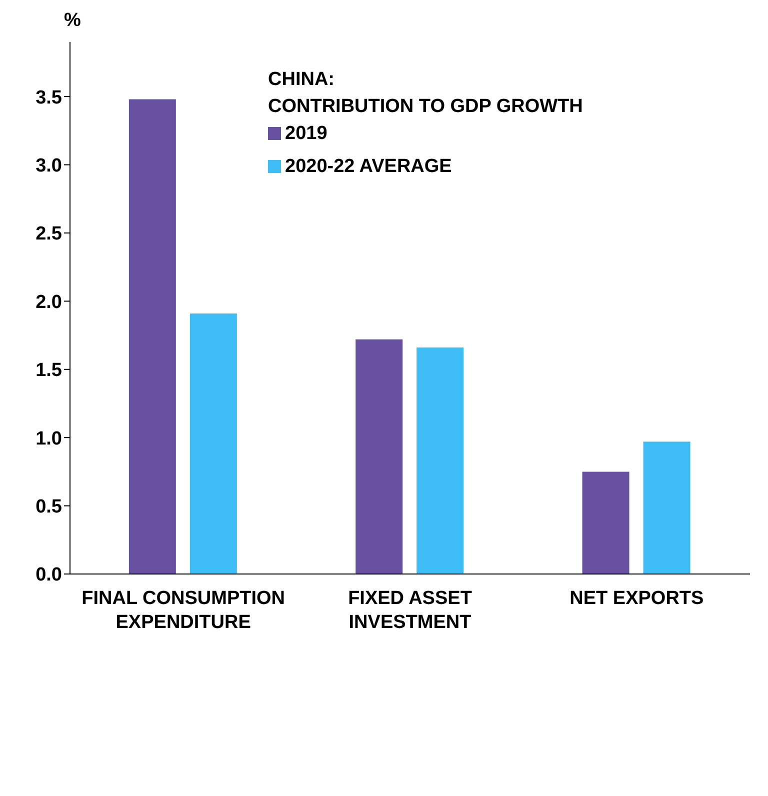 The image size is (768, 796). What do you see at coordinates (410, 610) in the screenshot?
I see `x-tick-label: FIXED ASSET INVESTMENT` at bounding box center [410, 610].